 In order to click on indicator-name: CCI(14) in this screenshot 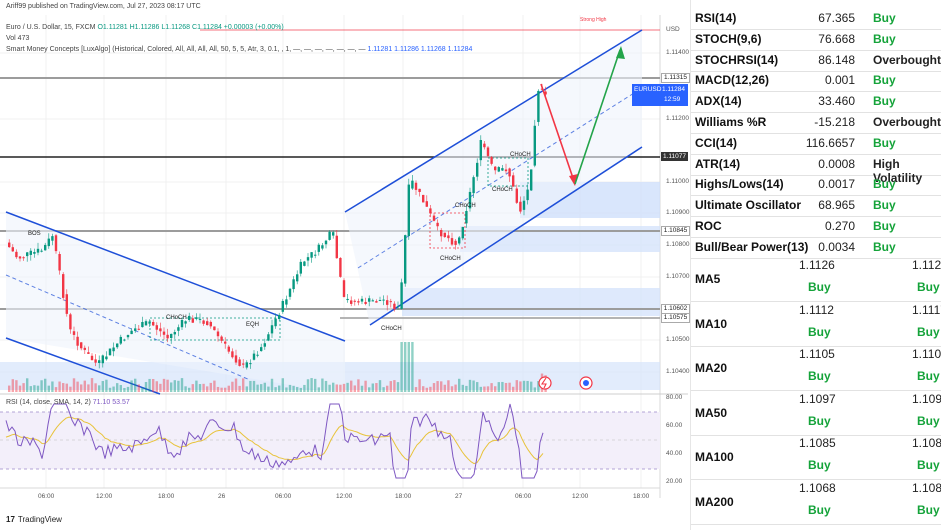, I will do `click(716, 142)`.